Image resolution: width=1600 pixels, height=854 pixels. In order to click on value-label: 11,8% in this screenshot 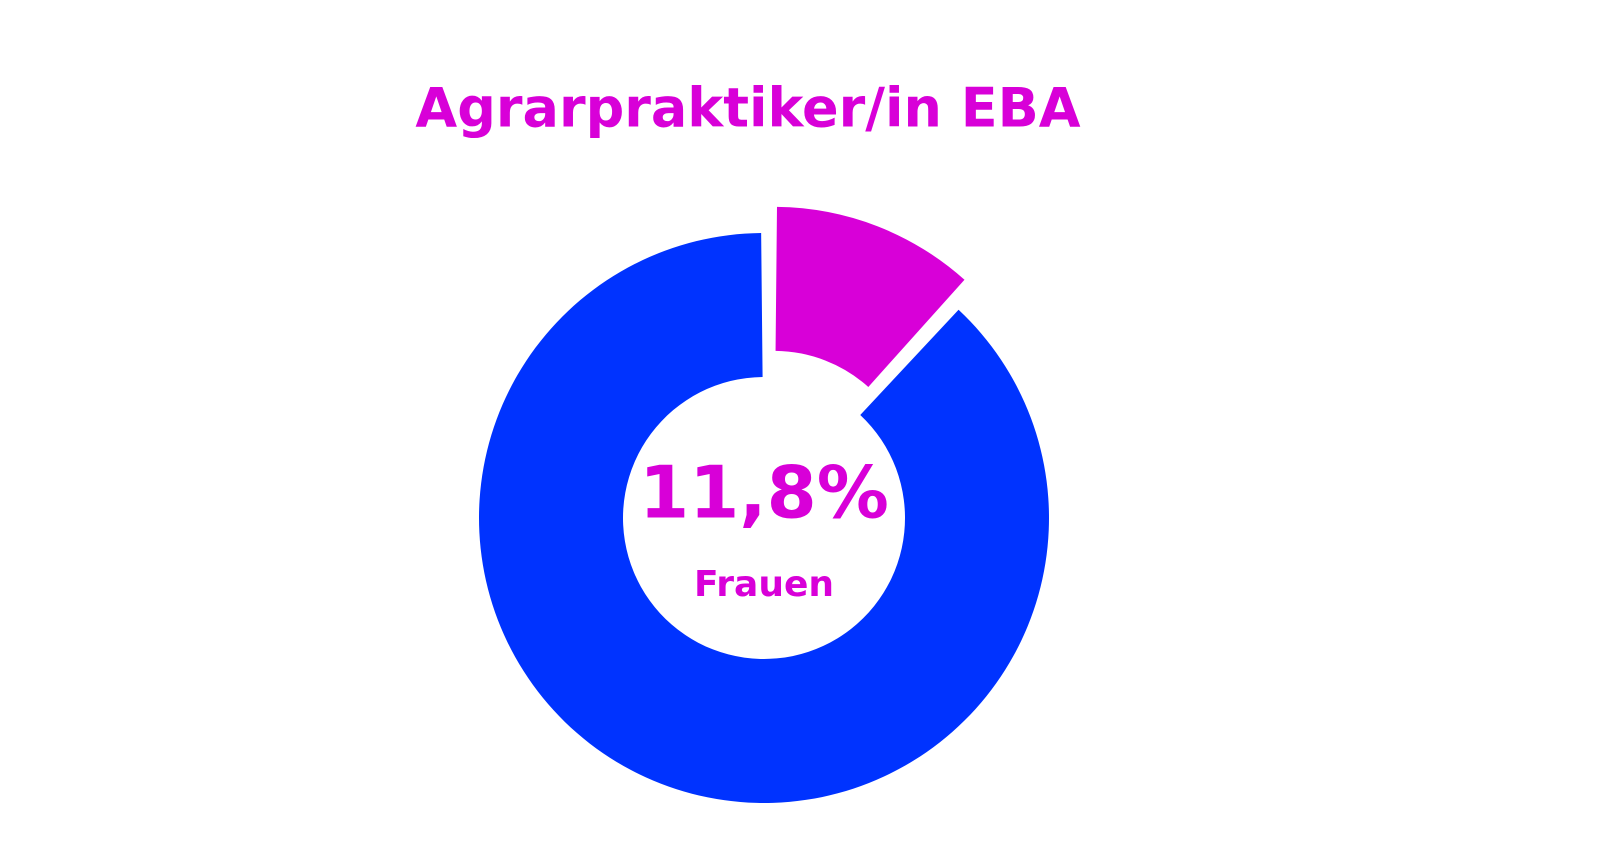, I will do `click(764, 493)`.